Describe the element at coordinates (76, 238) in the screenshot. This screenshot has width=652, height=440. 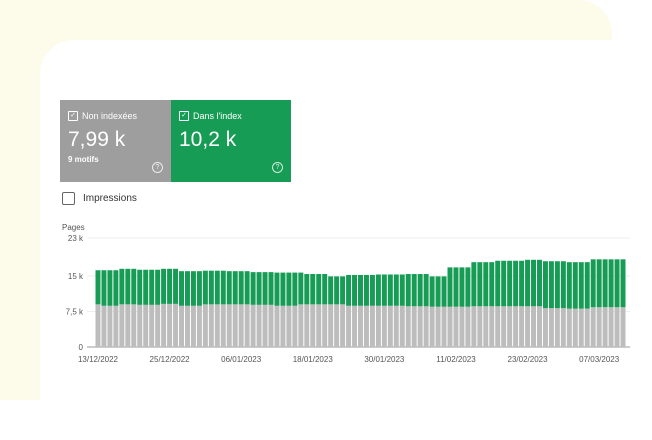
I see `y-tick-label: 23 k` at that location.